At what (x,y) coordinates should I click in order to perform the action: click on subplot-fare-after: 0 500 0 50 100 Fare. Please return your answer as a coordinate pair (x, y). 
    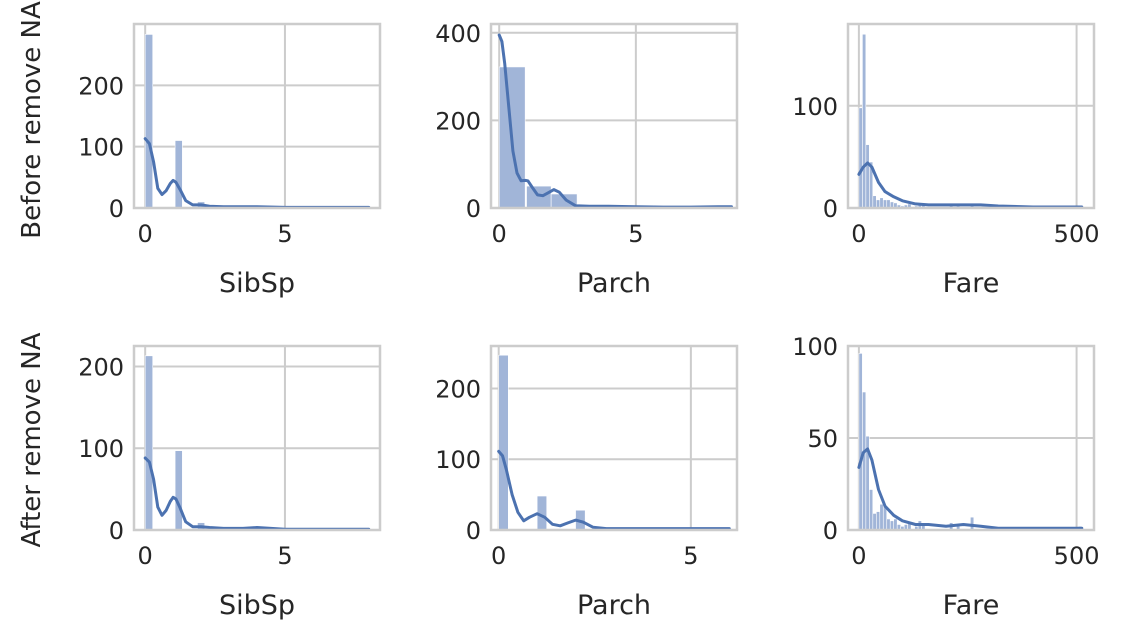
    Looking at the image, I should click on (945, 477).